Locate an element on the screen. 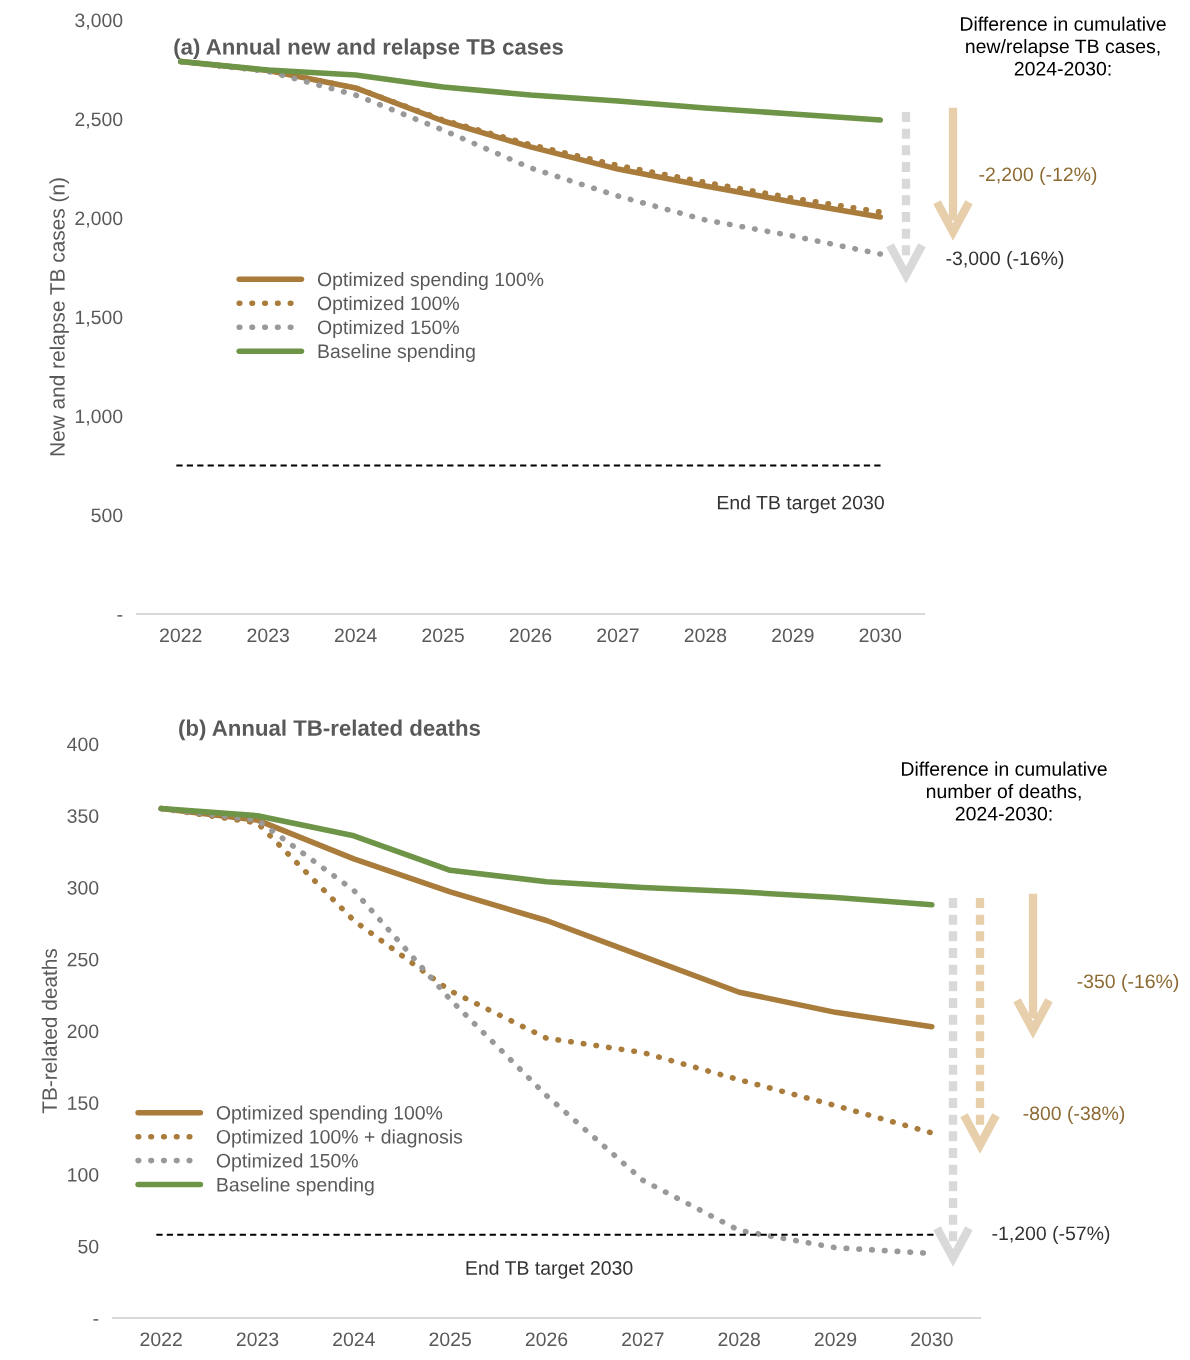 This screenshot has width=1190, height=1360. text: (a) Annual new and relapse TB cases is located at coordinates (368, 49).